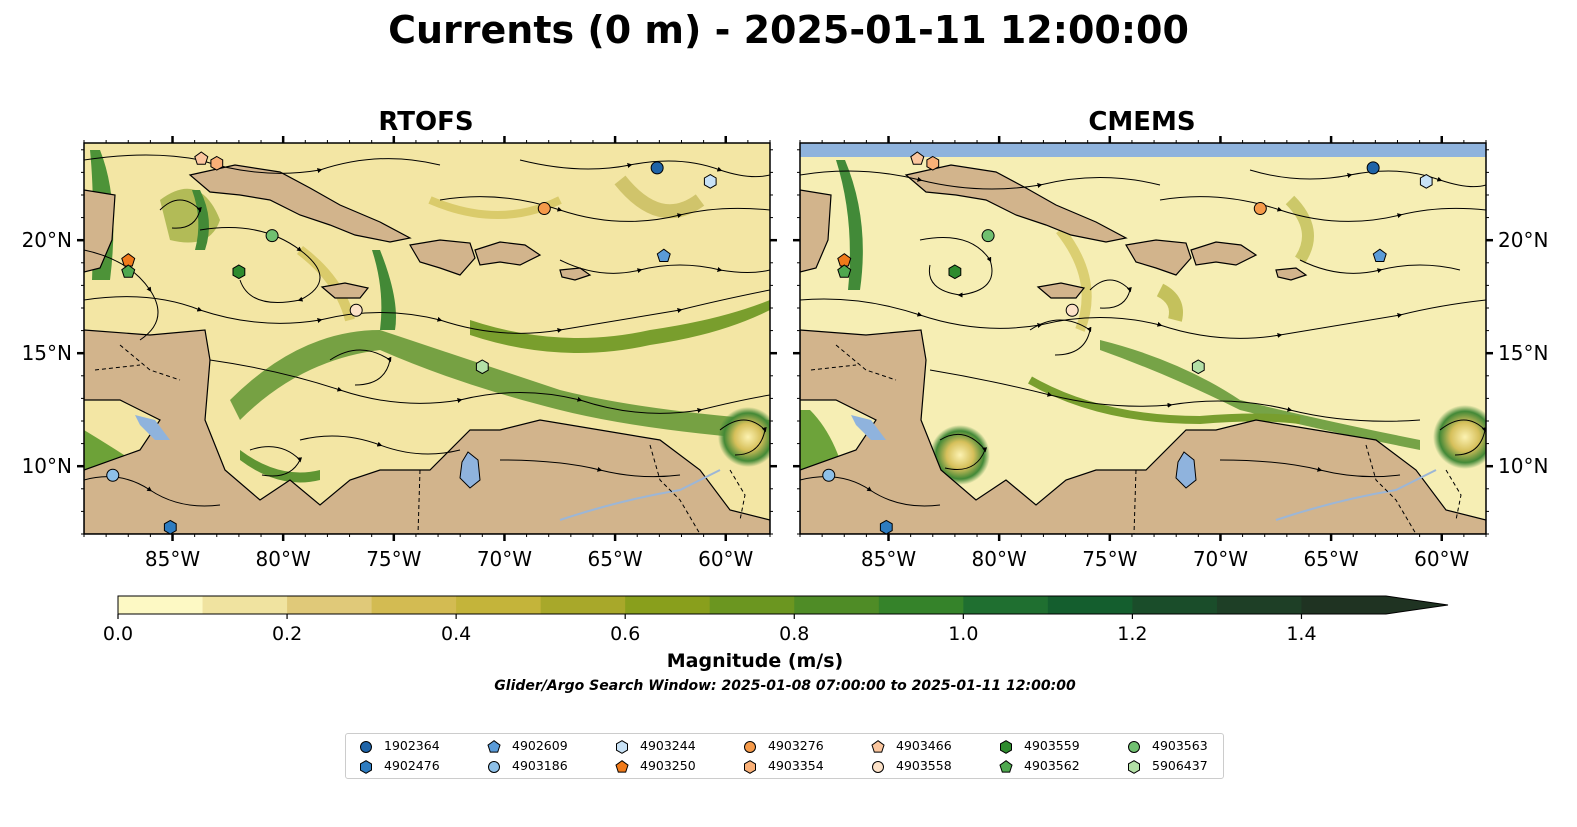 The image size is (1577, 827). Describe the element at coordinates (470, 470) in the screenshot. I see `lake` at that location.